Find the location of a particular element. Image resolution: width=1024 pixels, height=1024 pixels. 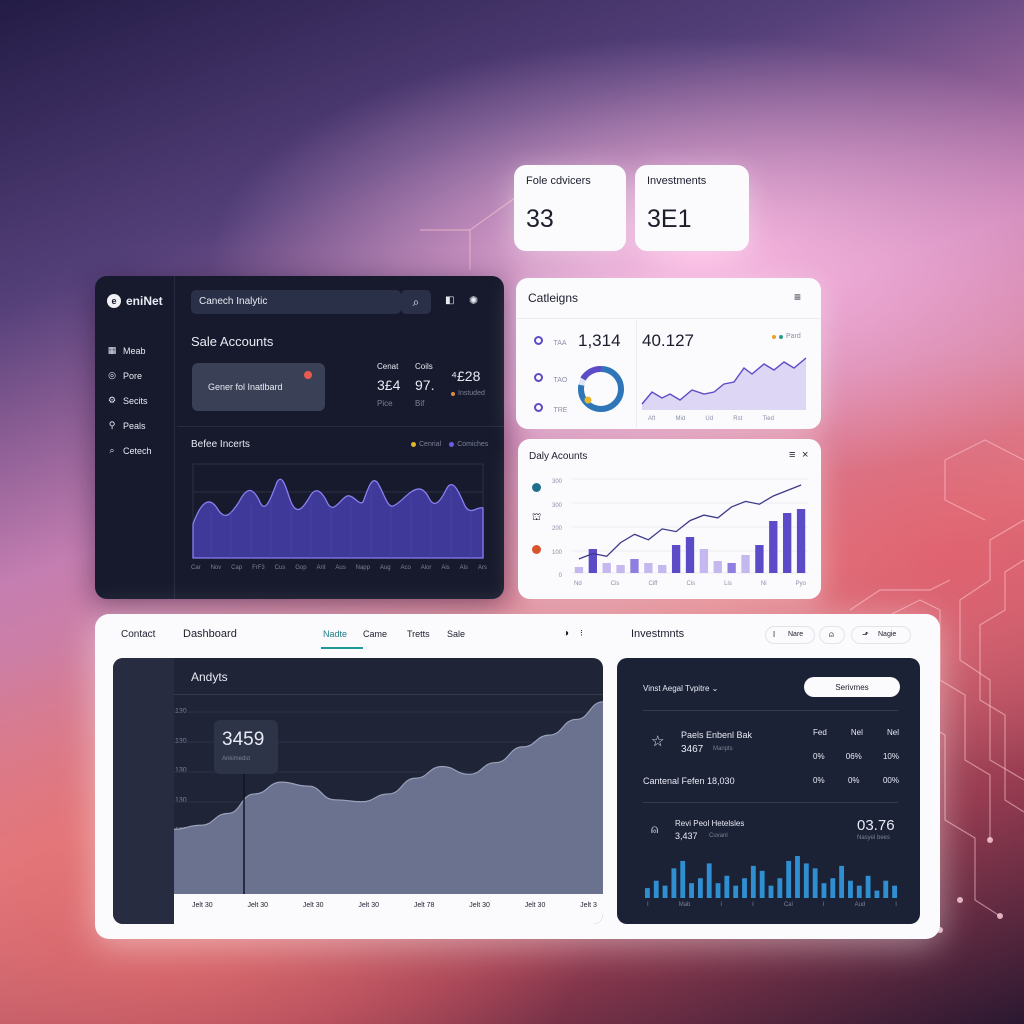

nav-link-dashboard: Dashboard is located at coordinates (210, 634).